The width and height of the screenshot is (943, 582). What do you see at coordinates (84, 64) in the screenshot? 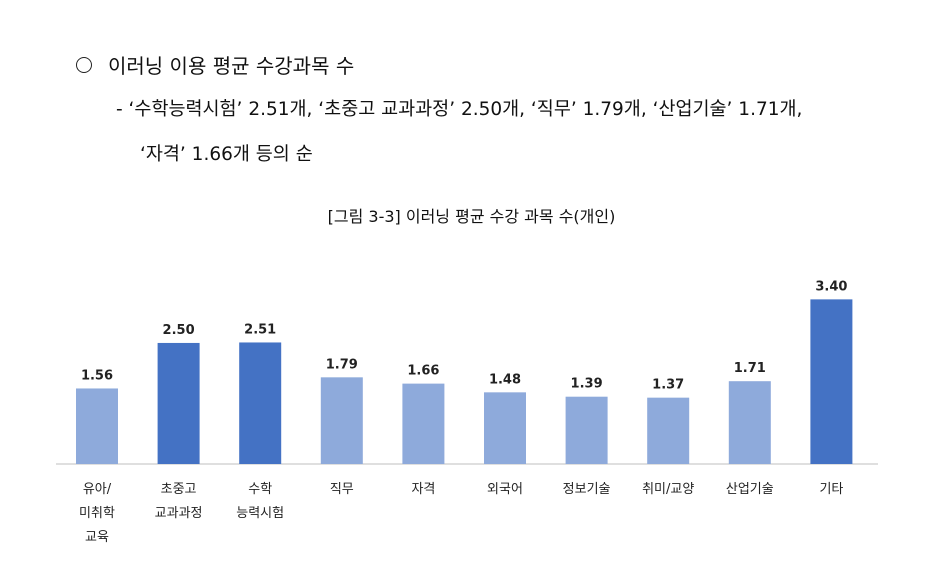
I see `circle-bullet-icon` at bounding box center [84, 64].